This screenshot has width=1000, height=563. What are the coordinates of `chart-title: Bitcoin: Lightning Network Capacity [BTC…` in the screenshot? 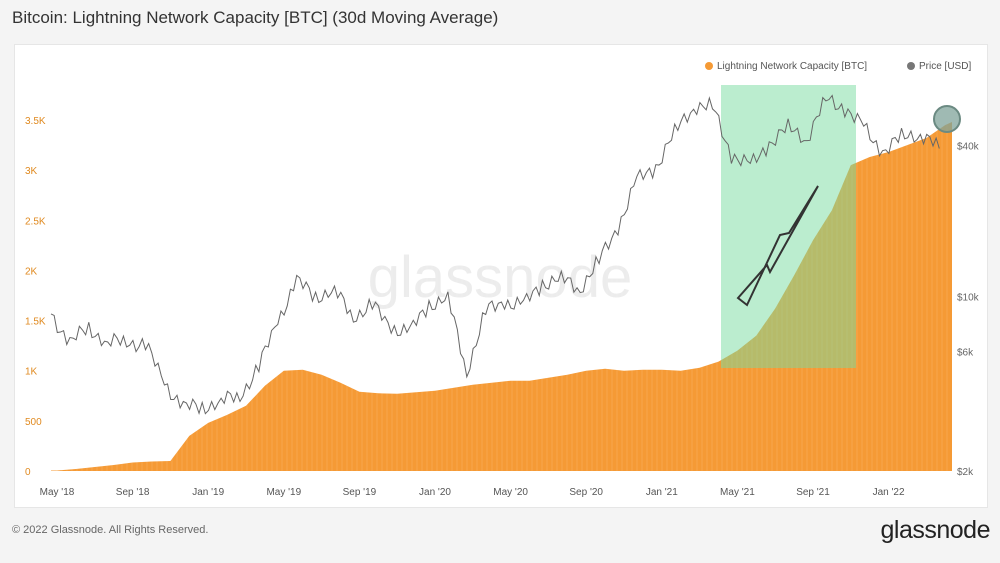 It's located at (255, 17).